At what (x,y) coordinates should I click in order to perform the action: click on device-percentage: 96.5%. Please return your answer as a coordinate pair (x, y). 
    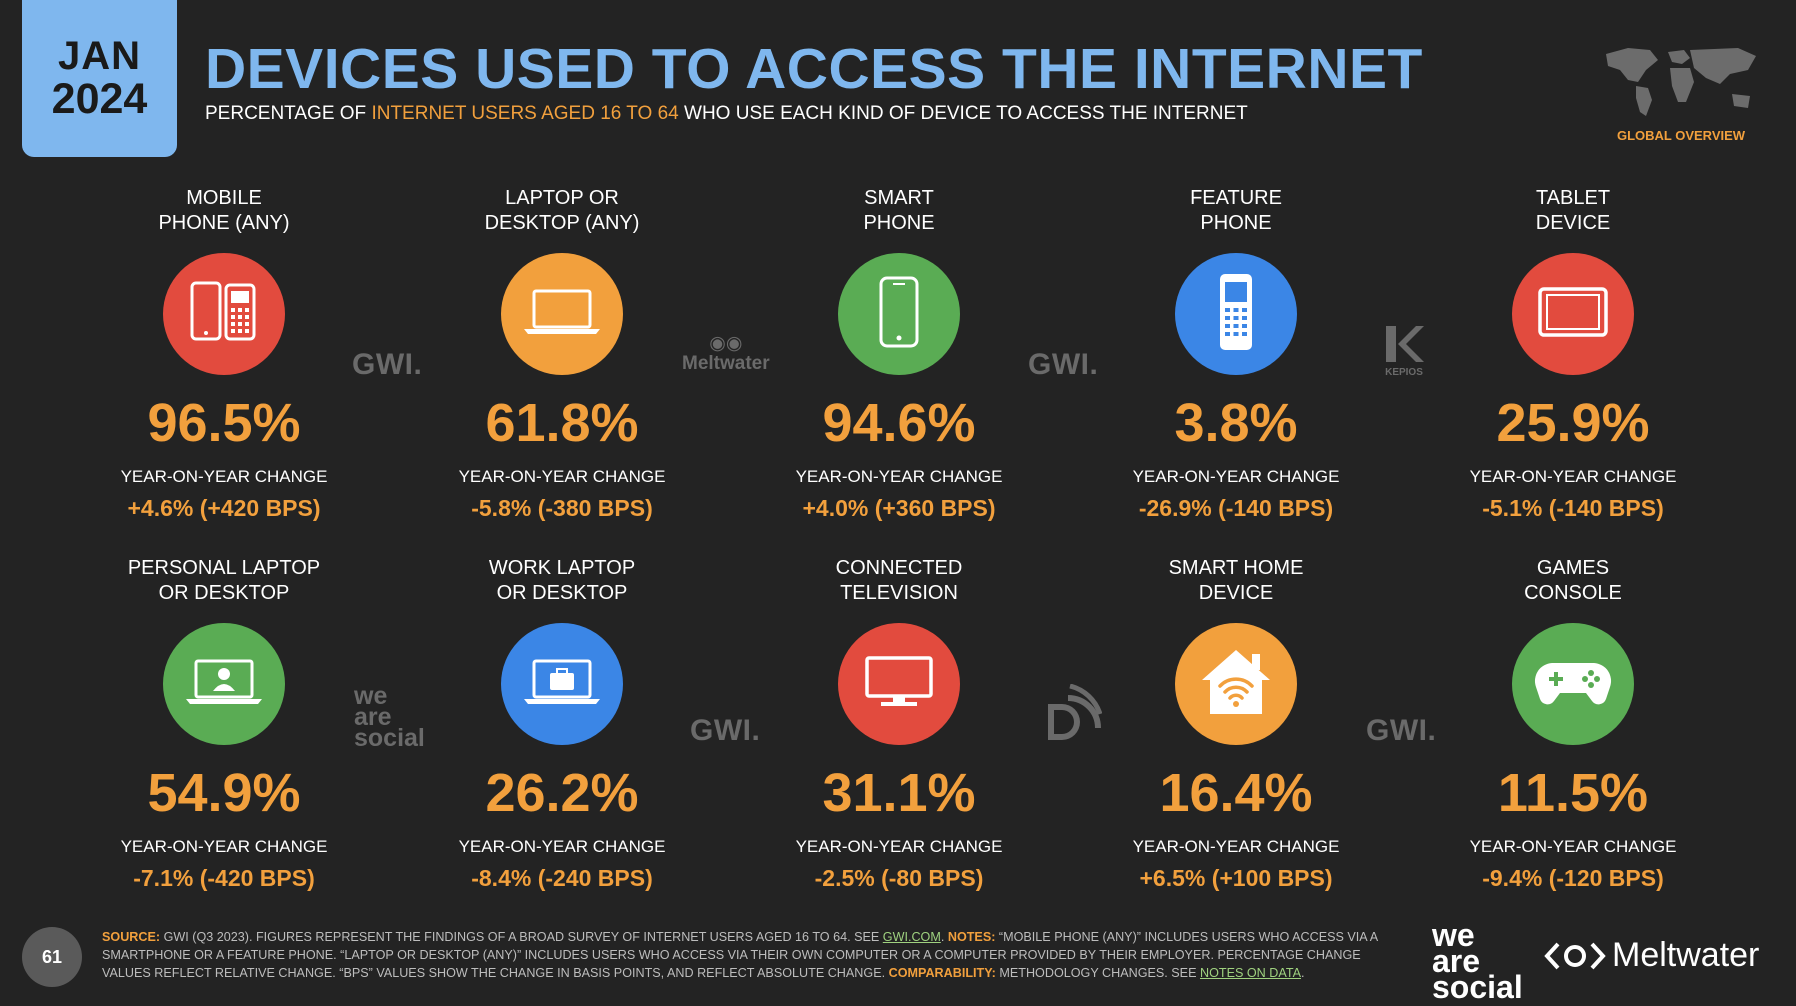
    Looking at the image, I should click on (224, 423).